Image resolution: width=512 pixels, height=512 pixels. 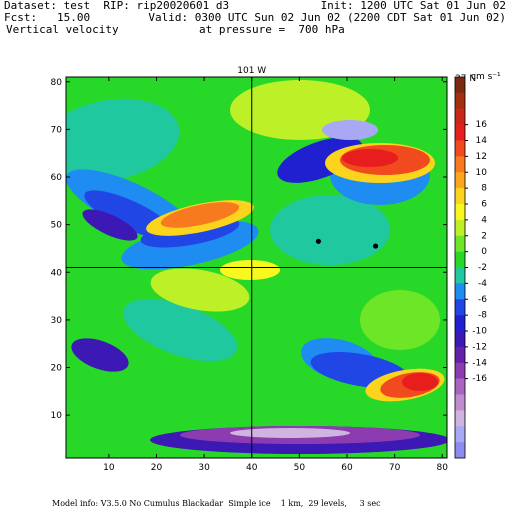 What do you see at coordinates (57, 273) in the screenshot?
I see `y-tick-label-40: 40` at bounding box center [57, 273].